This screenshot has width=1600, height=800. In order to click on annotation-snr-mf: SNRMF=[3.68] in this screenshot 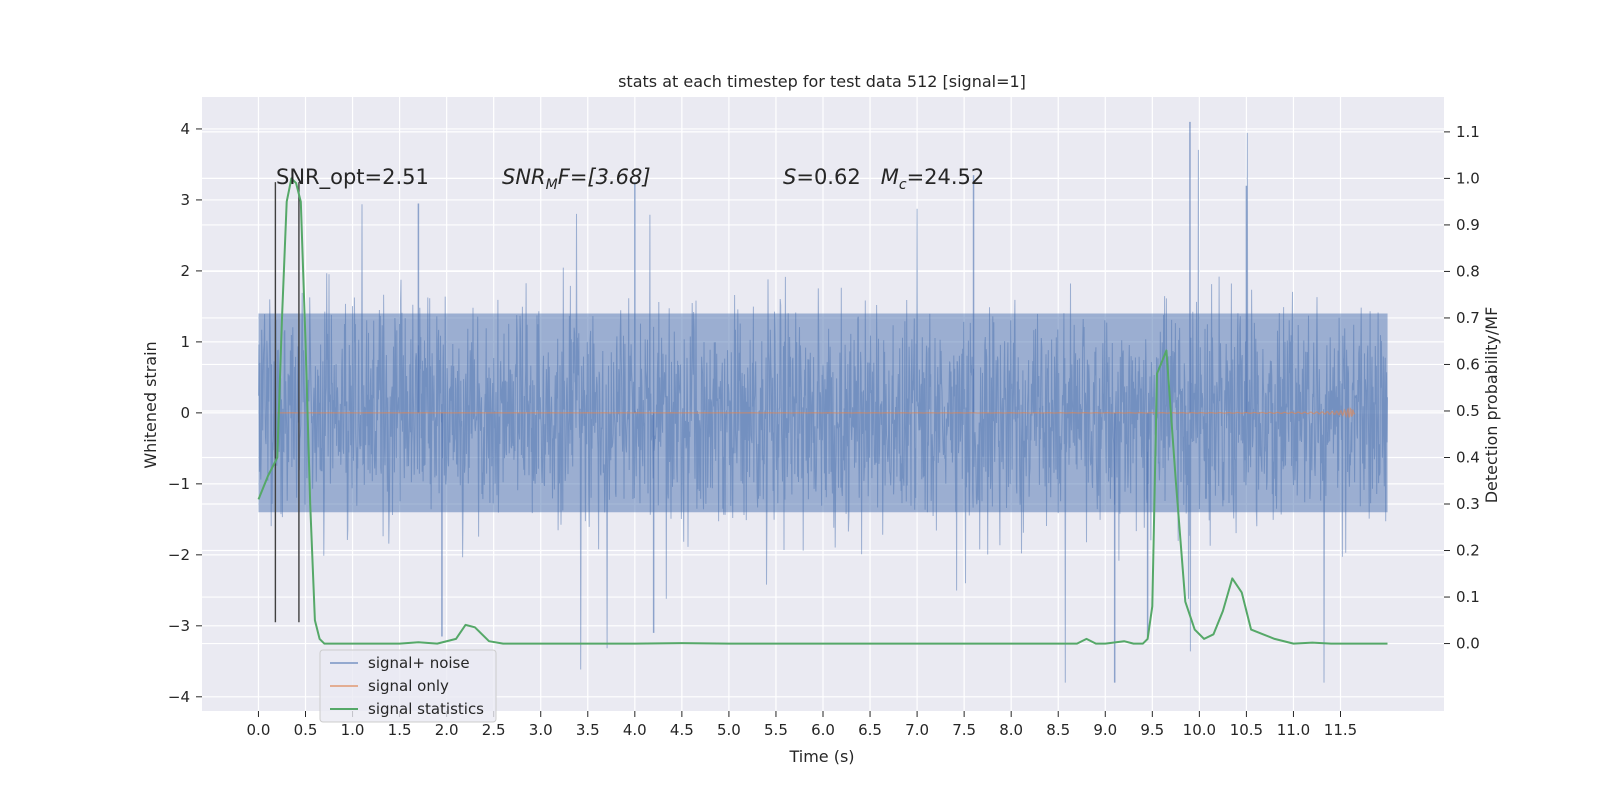, I will do `click(576, 179)`.